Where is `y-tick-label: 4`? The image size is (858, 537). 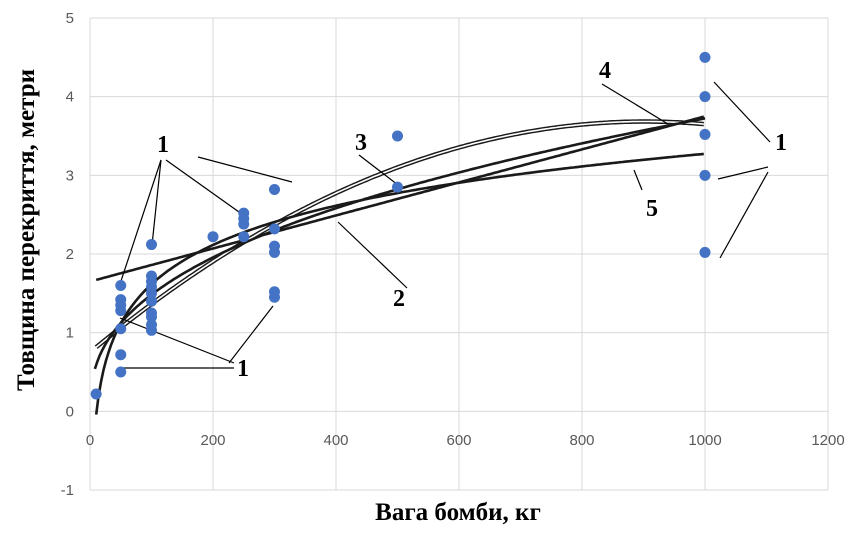 y-tick-label: 4 is located at coordinates (70, 97).